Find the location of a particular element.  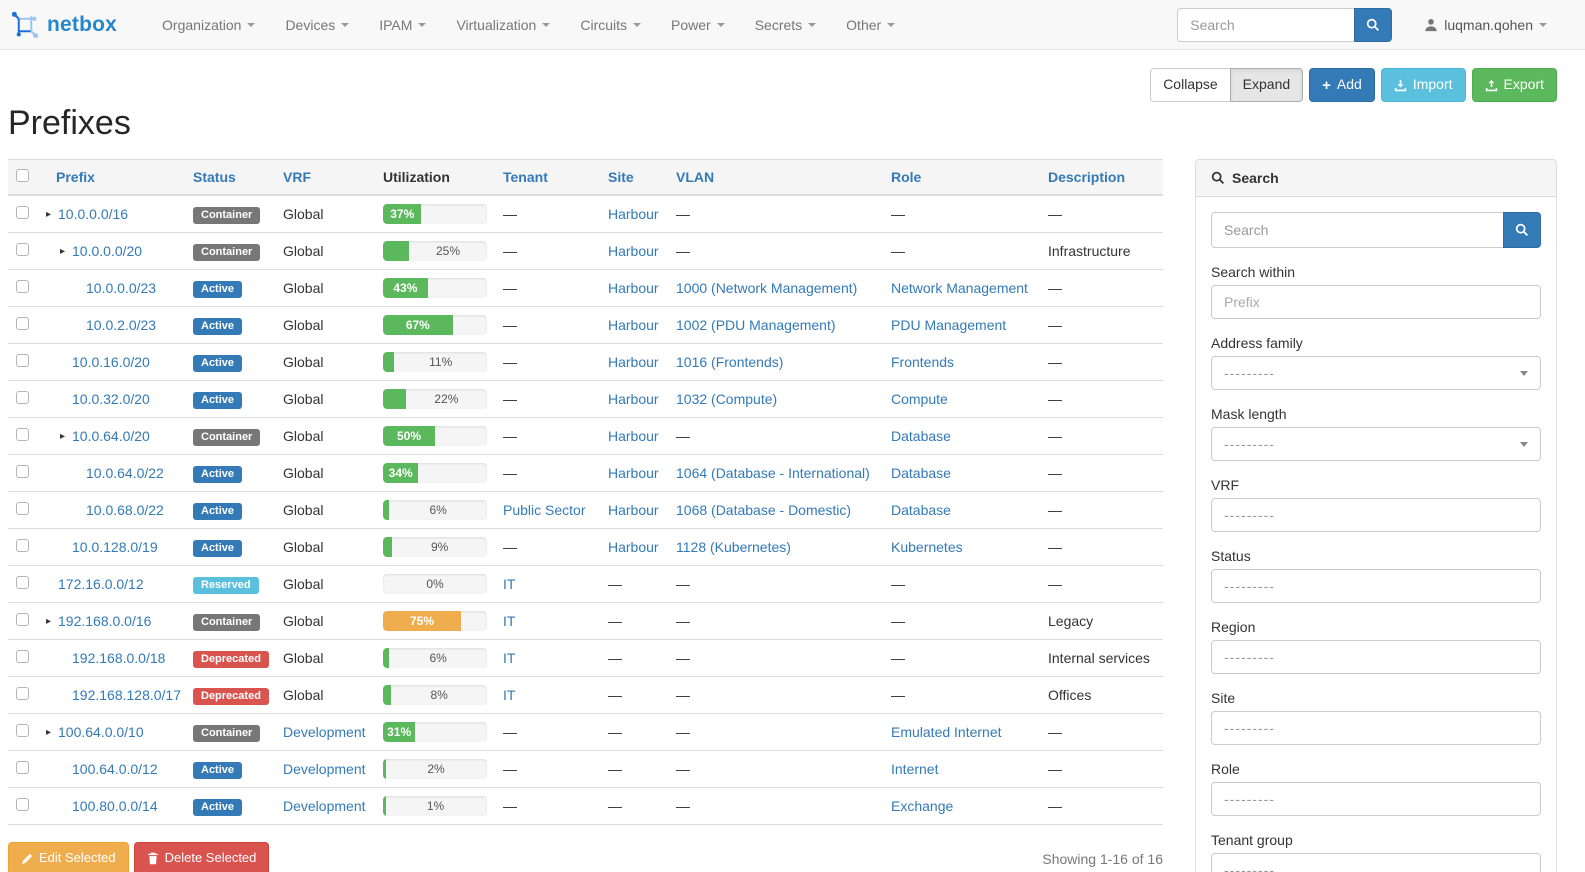

filter-select-address-family: --------- is located at coordinates (1376, 373).